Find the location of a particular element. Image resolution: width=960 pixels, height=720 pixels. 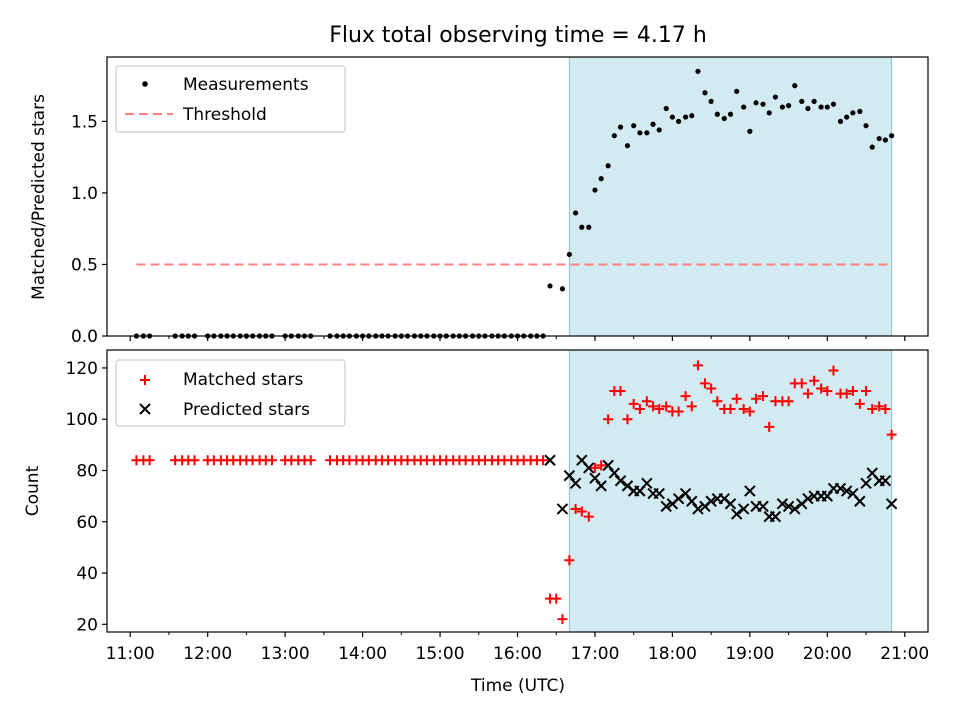

bottom-xtick-label: 14:00 is located at coordinates (362, 654).